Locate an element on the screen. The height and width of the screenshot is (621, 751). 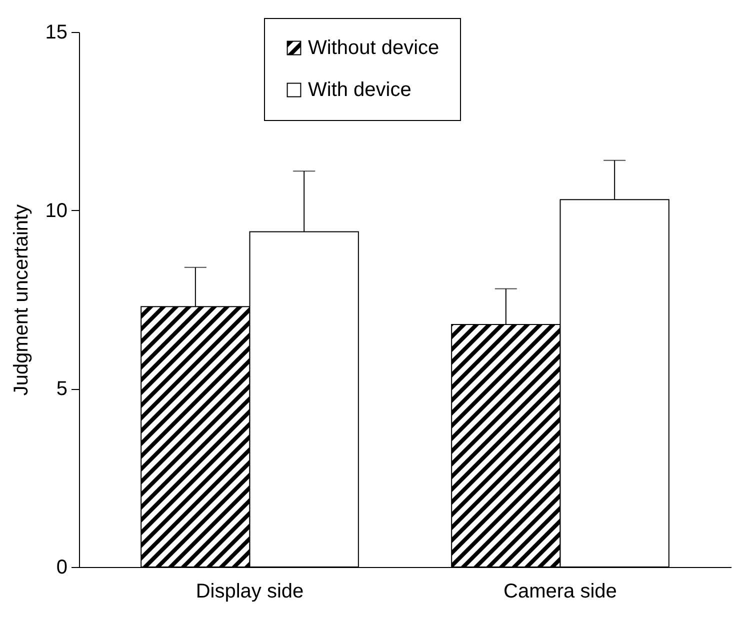
x-tick-label: Display side is located at coordinates (250, 591).